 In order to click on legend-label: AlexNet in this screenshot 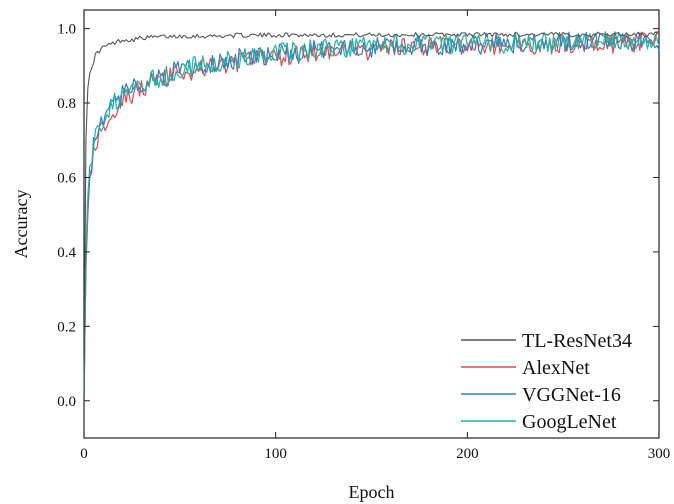, I will do `click(556, 368)`.